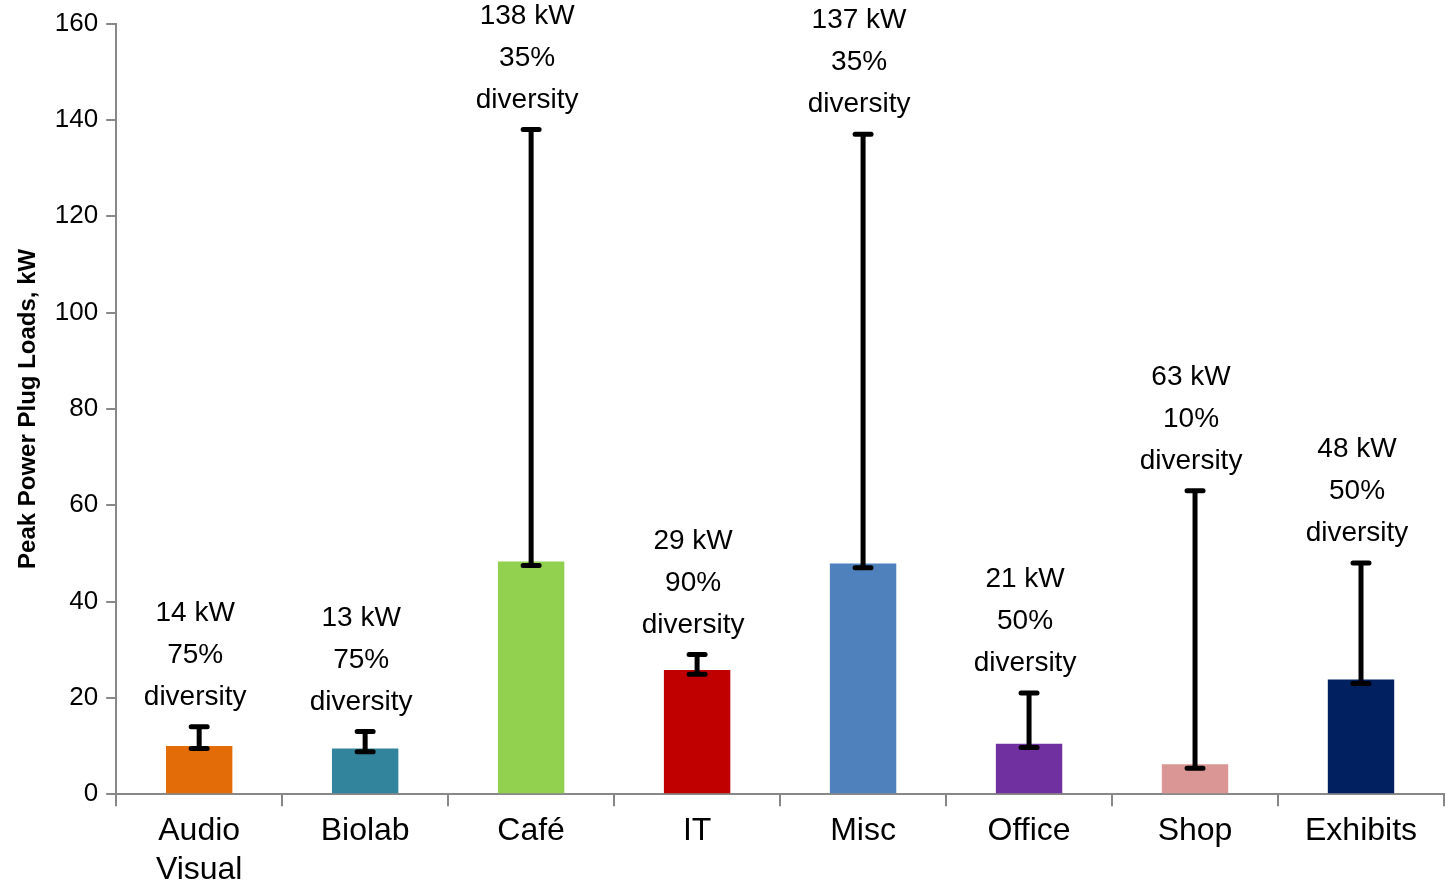 The image size is (1449, 895). I want to click on annotation: 29 kW 90% diversity, so click(693, 581).